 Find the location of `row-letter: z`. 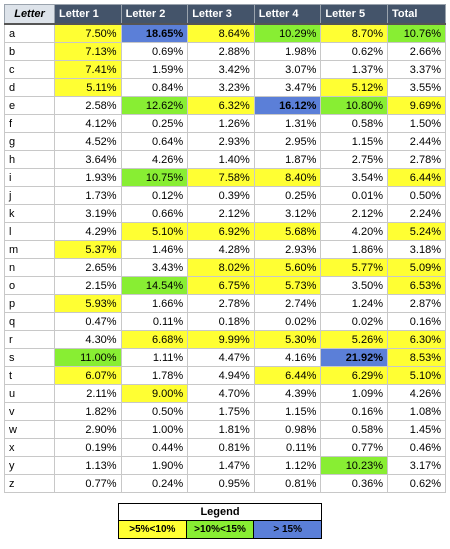

row-letter: z is located at coordinates (29, 483).